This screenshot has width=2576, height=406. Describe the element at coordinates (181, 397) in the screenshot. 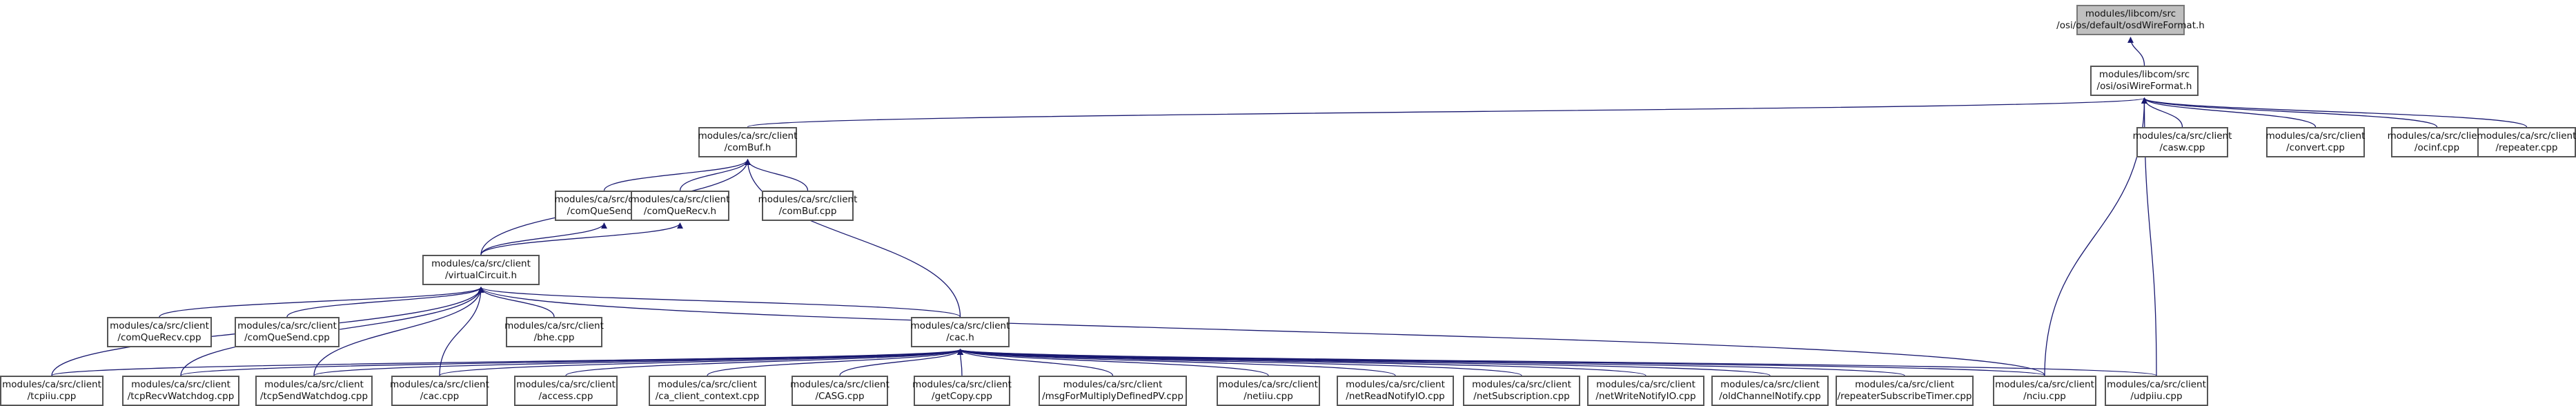

I see `node-line-2: /tcpRecvWatchdog.cpp` at that location.